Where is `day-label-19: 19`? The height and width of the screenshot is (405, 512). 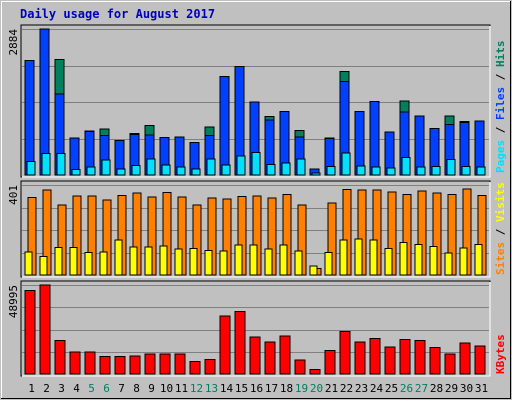 day-label-19: 19 is located at coordinates (301, 388).